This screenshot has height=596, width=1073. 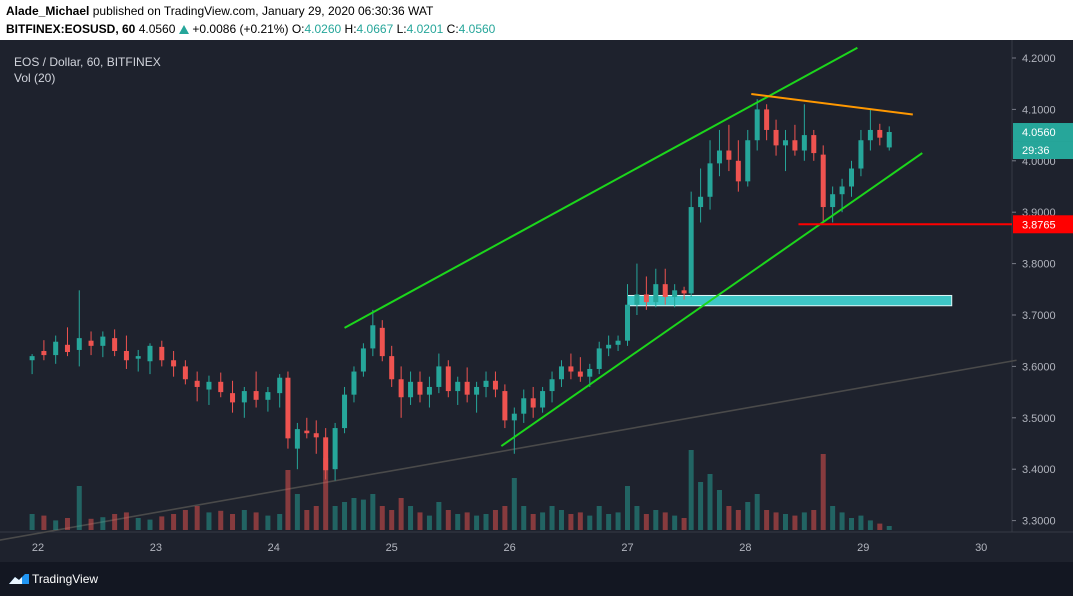 What do you see at coordinates (536, 579) in the screenshot?
I see `footer: TradingView` at bounding box center [536, 579].